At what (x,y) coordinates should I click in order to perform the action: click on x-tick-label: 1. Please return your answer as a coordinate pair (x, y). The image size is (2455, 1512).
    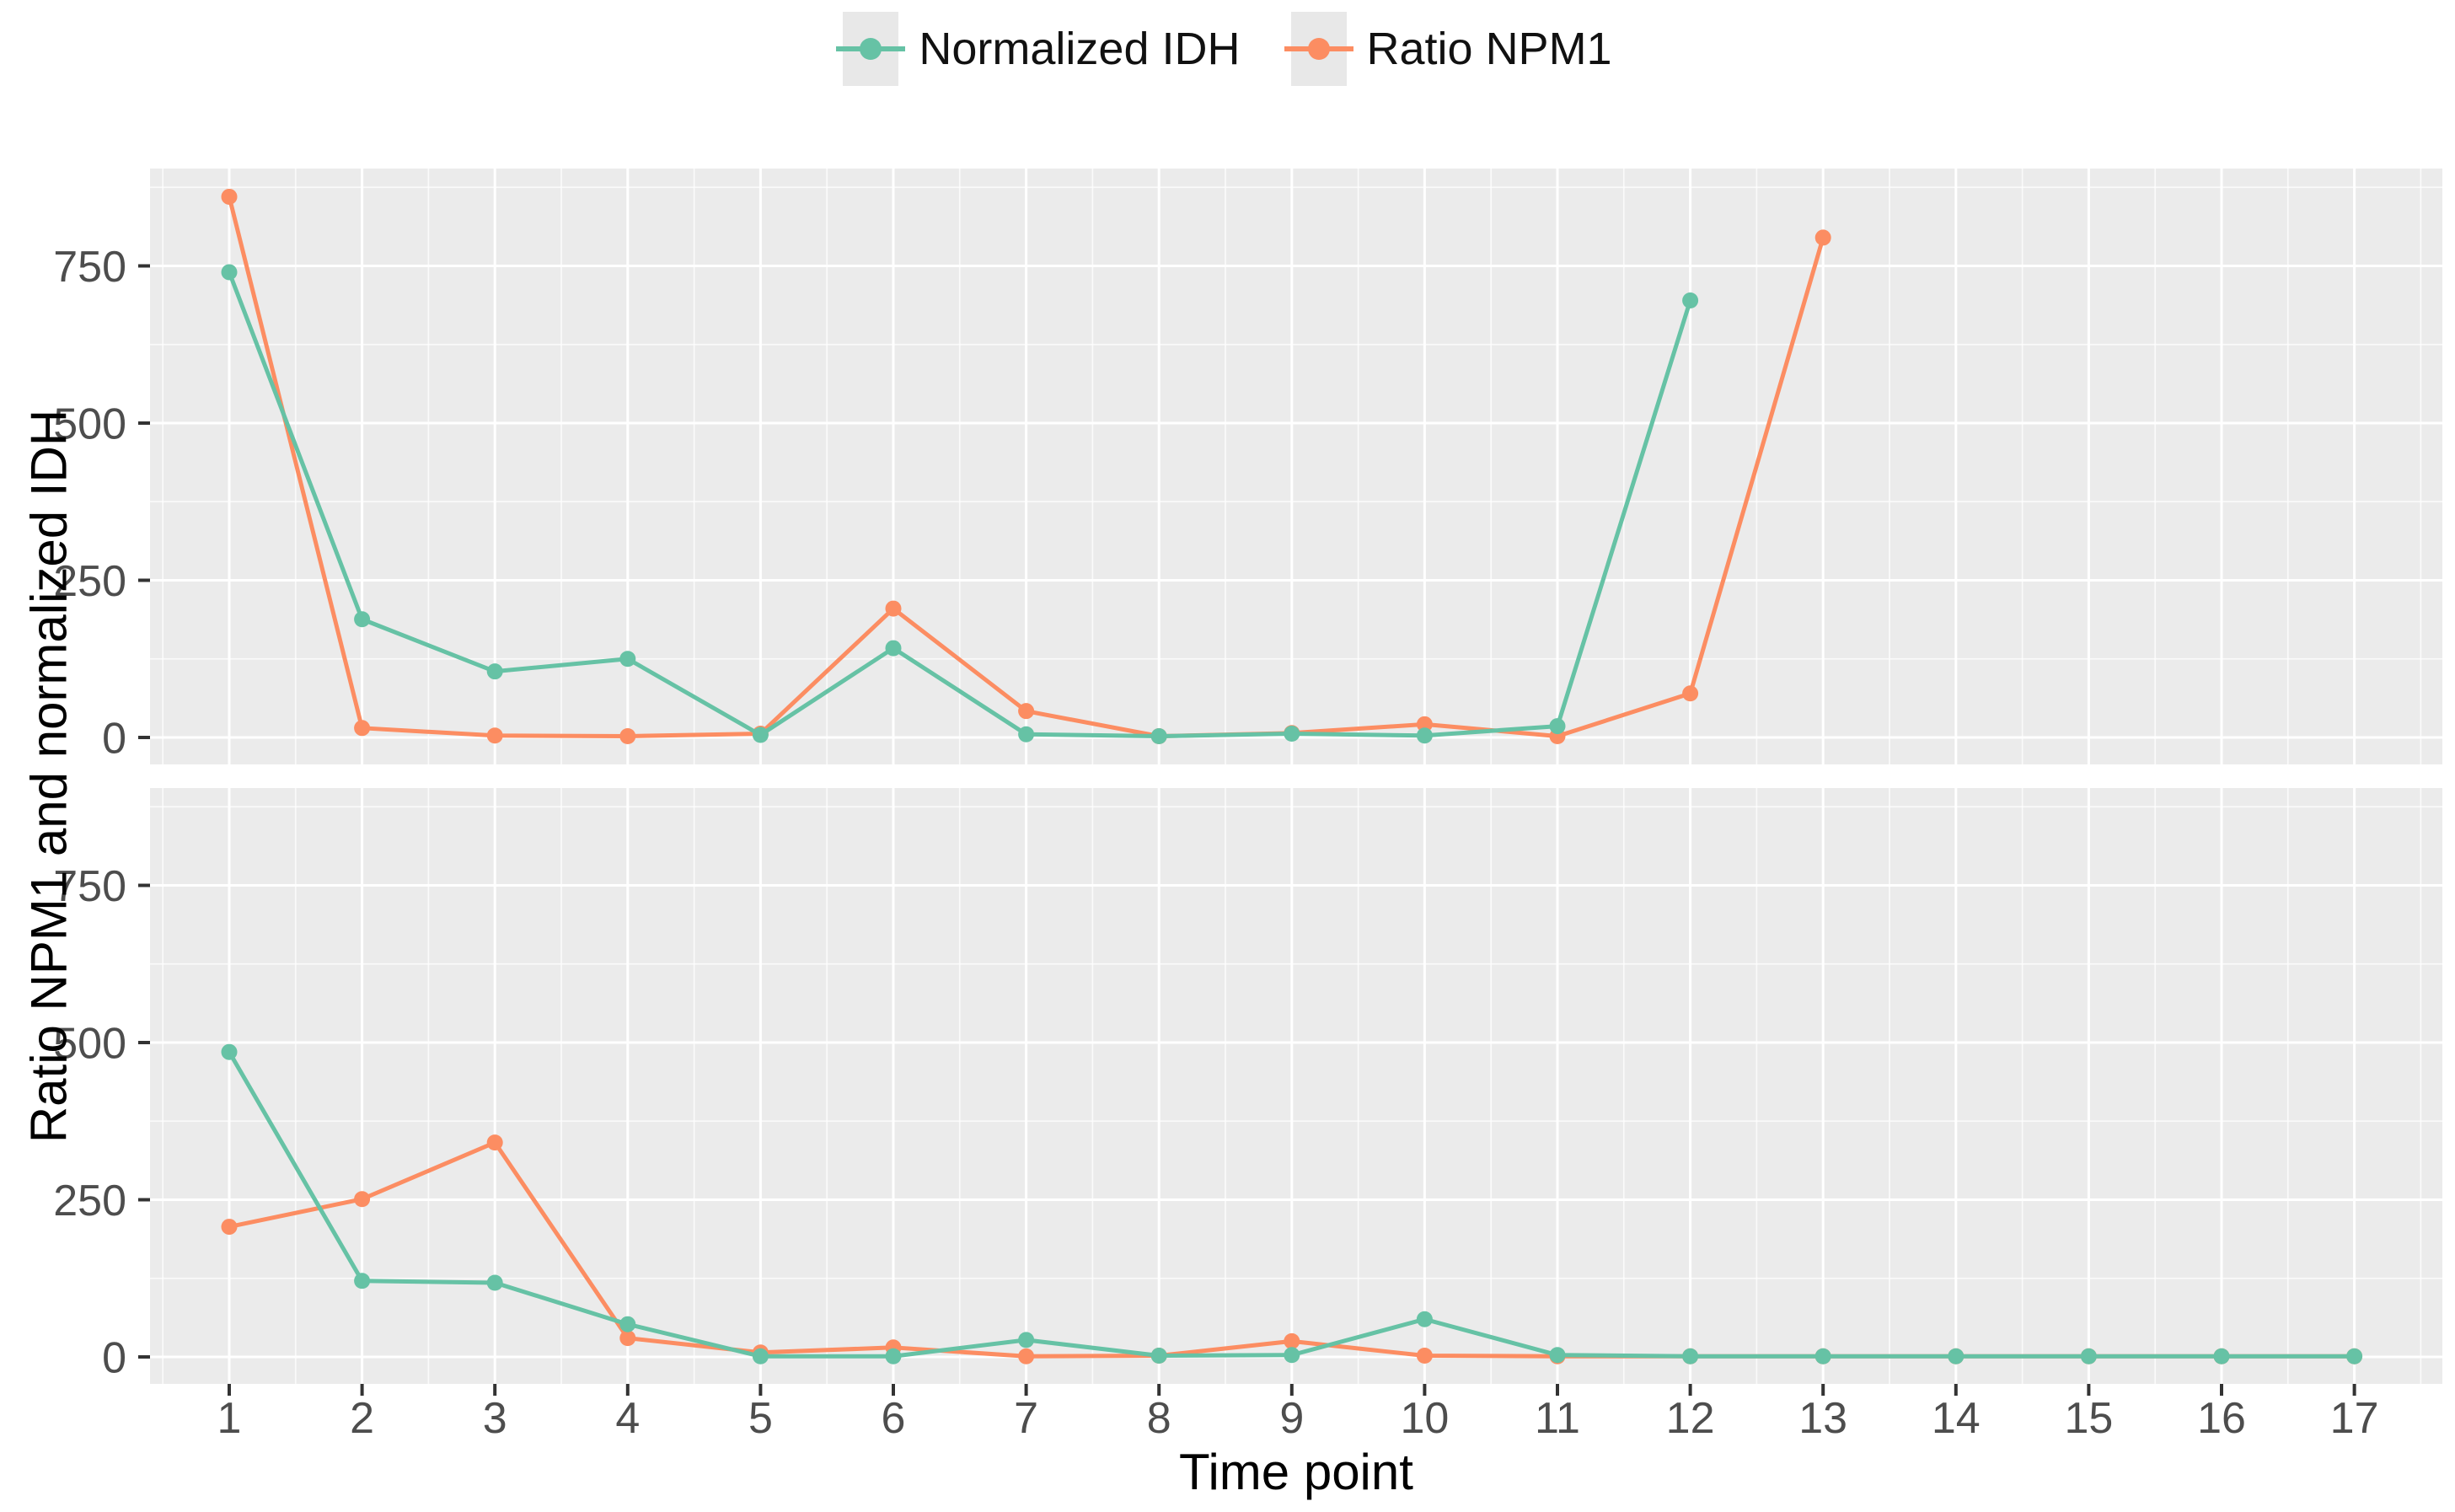
    Looking at the image, I should click on (230, 1418).